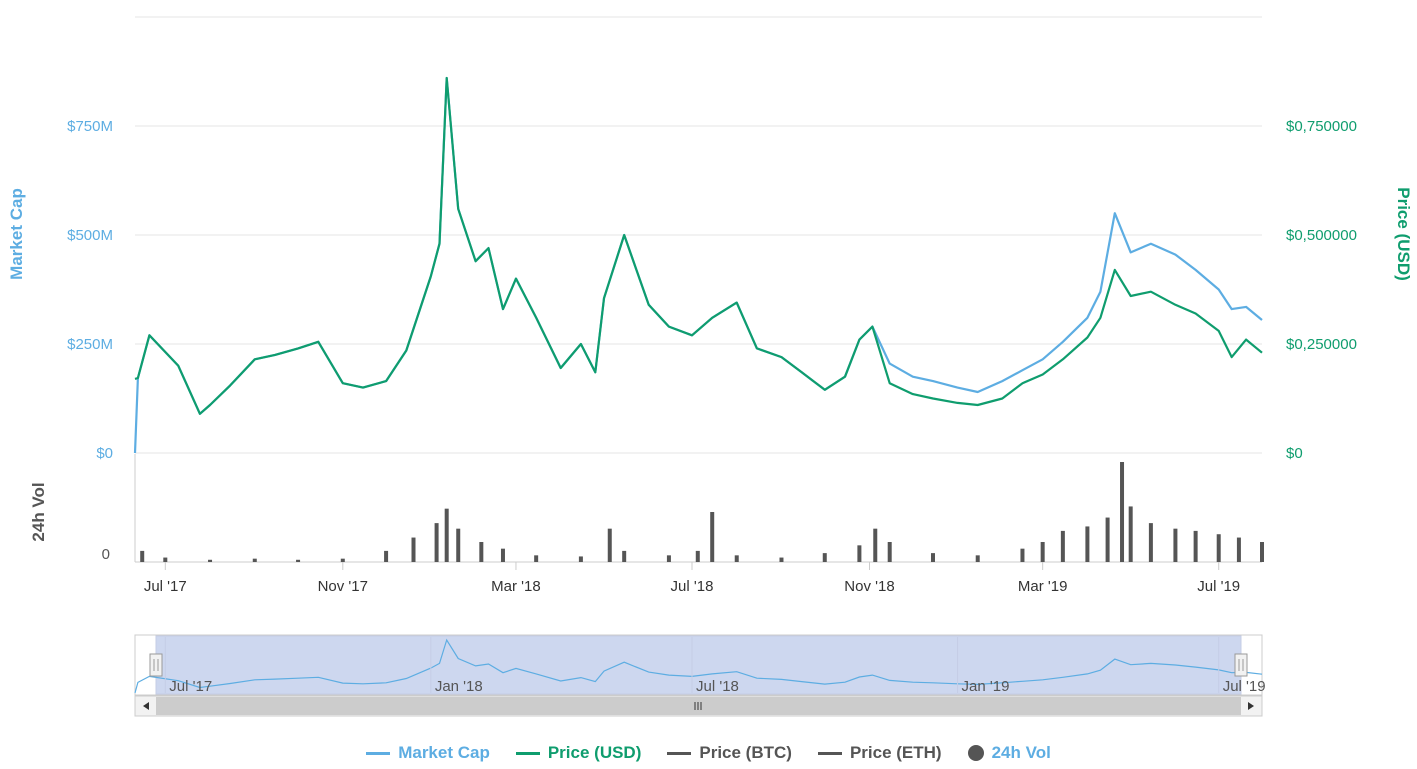 The image size is (1417, 769). I want to click on legend-swatch-market-cap, so click(378, 753).